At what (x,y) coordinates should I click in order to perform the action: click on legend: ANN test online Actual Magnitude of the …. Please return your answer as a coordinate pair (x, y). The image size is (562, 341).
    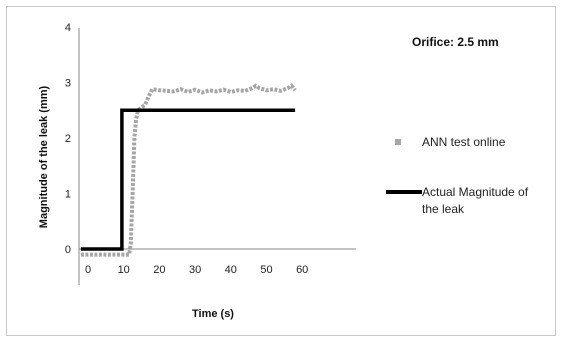
    Looking at the image, I should click on (458, 175).